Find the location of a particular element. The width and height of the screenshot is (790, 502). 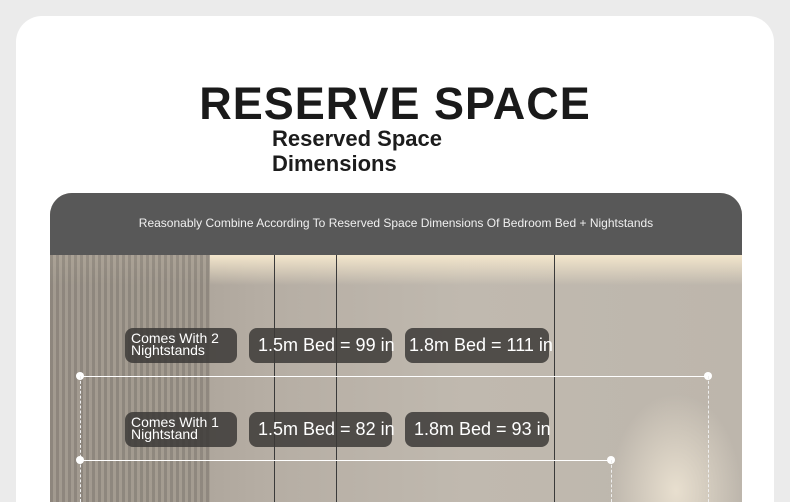

row-label: Comes With 1 Nightstand is located at coordinates (181, 429).